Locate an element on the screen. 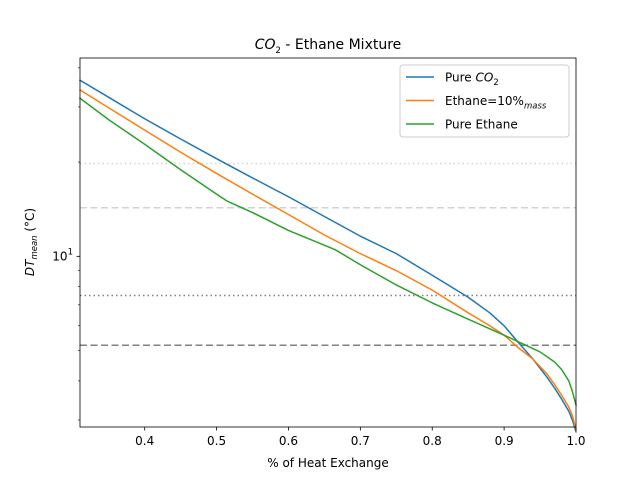 Image resolution: width=640 pixels, height=480 pixels. x-tick-label: 0.6 is located at coordinates (288, 441).